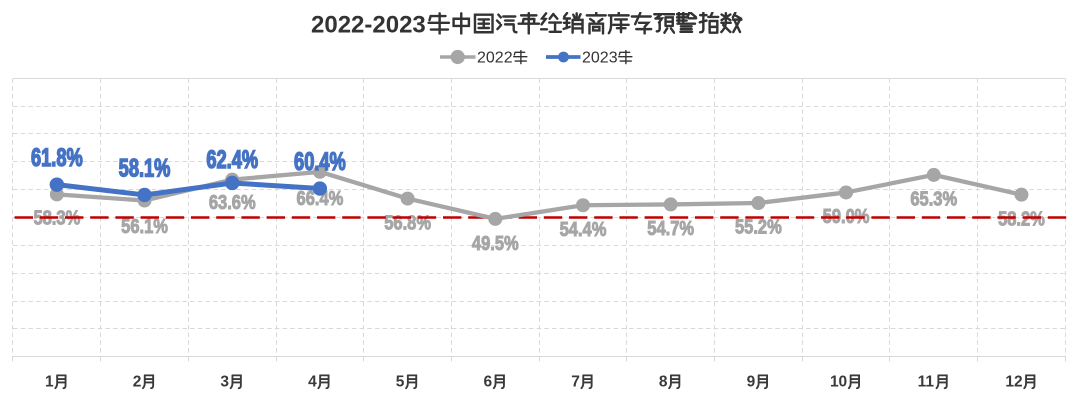  Describe the element at coordinates (663, 382) in the screenshot. I see `svg-text: 8` at that location.